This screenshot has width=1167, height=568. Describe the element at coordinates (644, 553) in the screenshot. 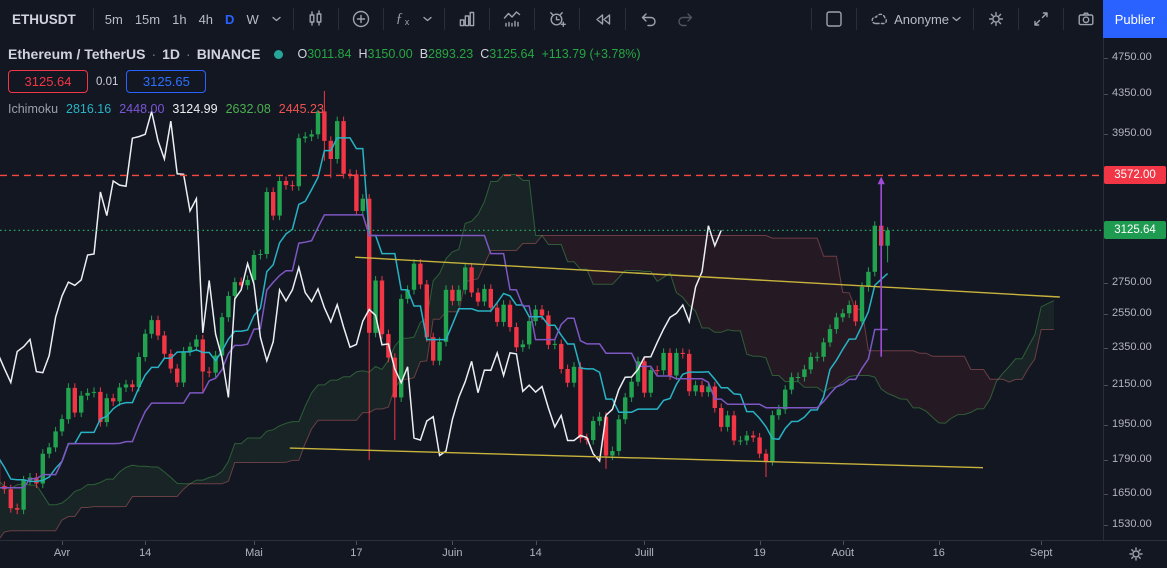

I see `time-tick-label: Juill` at that location.